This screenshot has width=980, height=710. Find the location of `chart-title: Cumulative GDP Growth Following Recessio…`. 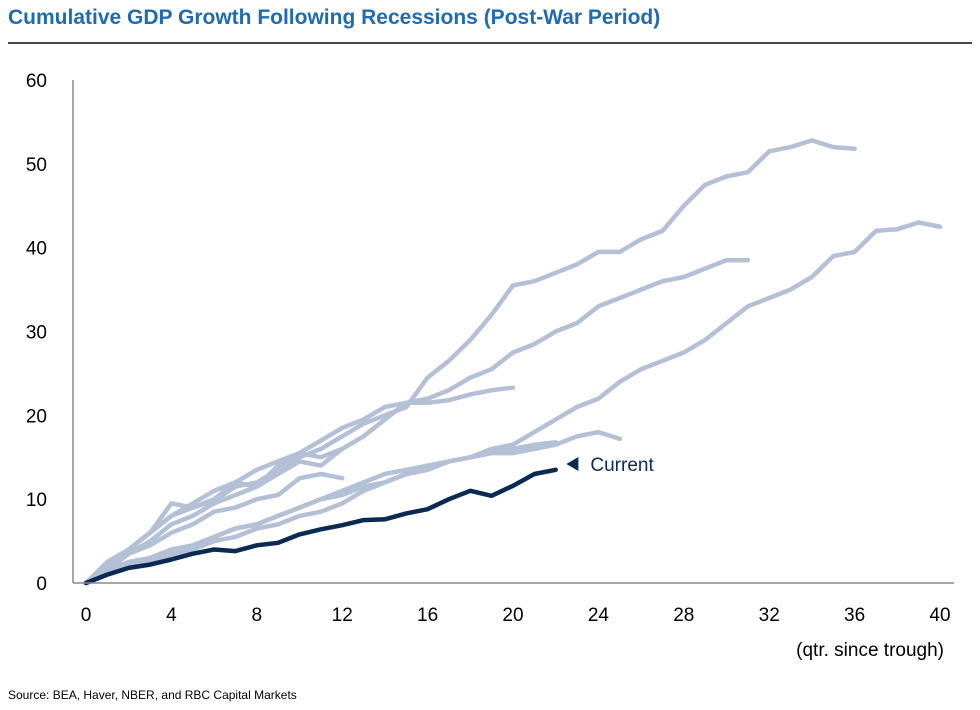

chart-title: Cumulative GDP Growth Following Recessio… is located at coordinates (334, 17).